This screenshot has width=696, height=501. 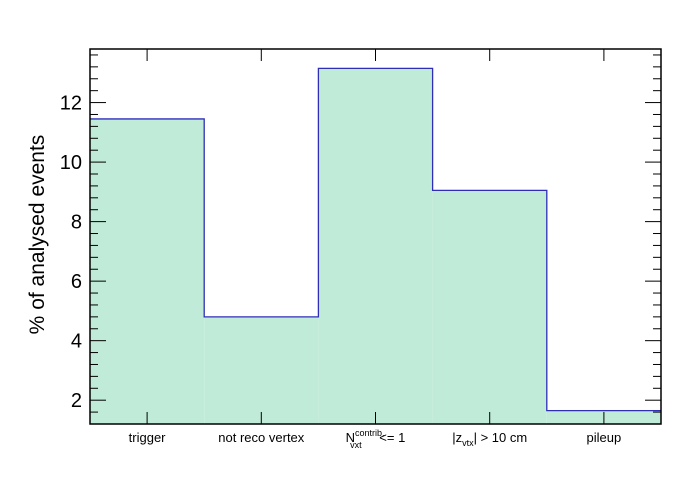 What do you see at coordinates (71, 163) in the screenshot?
I see `y-tick-label: 10` at bounding box center [71, 163].